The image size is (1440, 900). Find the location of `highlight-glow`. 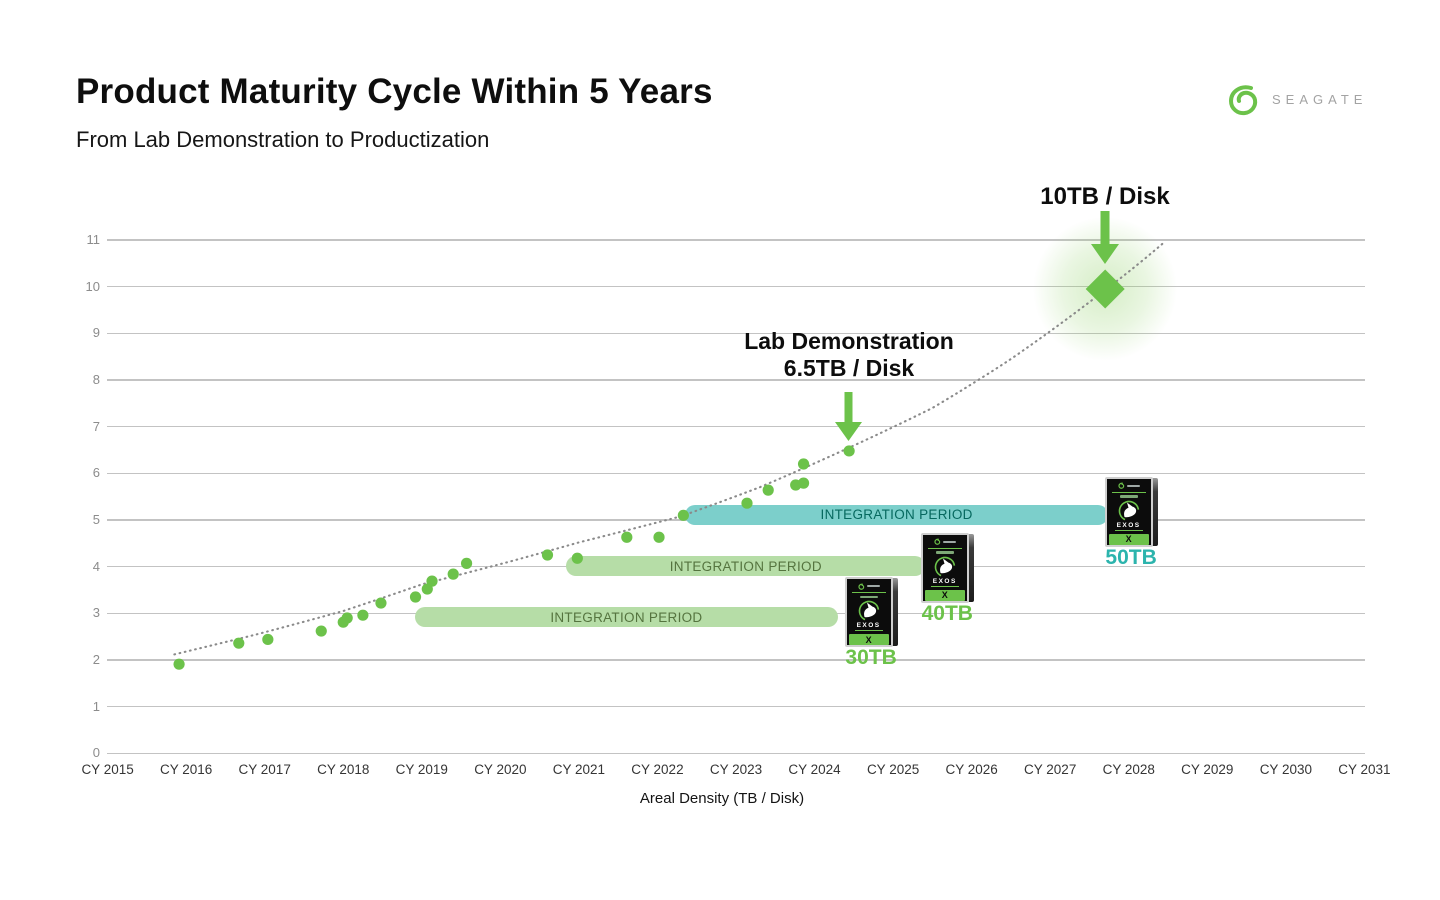

highlight-glow is located at coordinates (1105, 289).